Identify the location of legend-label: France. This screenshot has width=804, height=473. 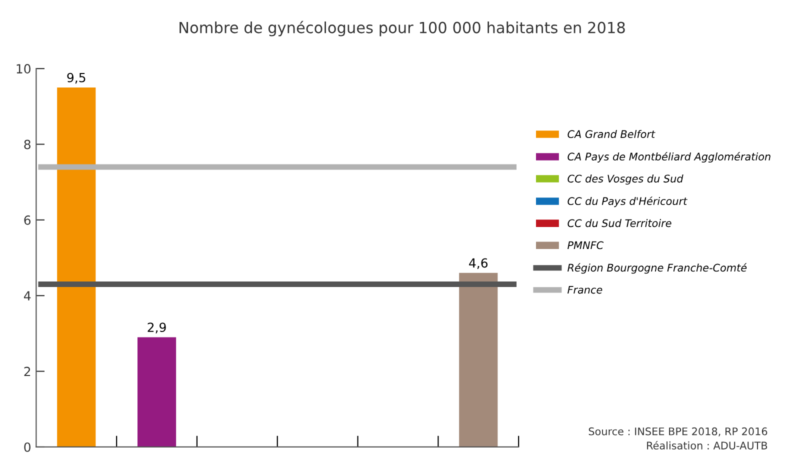
(585, 290).